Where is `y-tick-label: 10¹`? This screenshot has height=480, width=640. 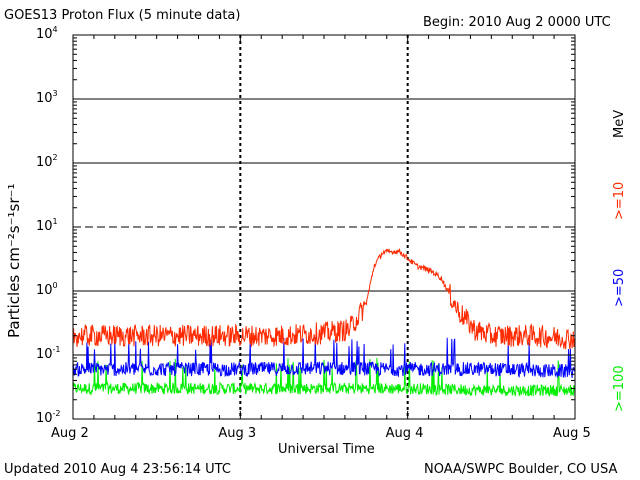 y-tick-label: 10¹ is located at coordinates (47, 225).